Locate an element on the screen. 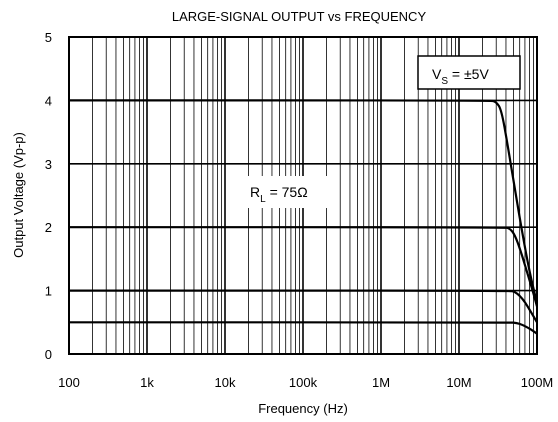 The image size is (558, 422). x-axis-label: Frequency (Hz) is located at coordinates (303, 408).